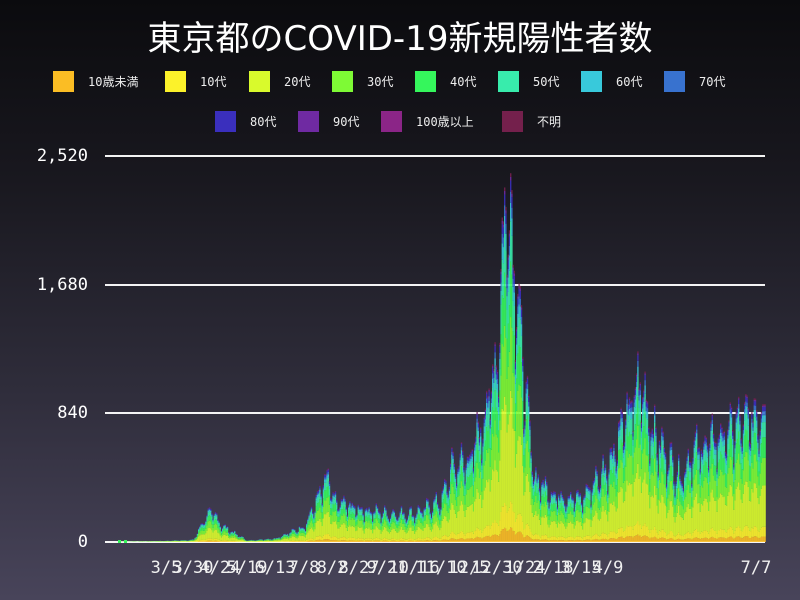 The image size is (800, 600). What do you see at coordinates (332, 568) in the screenshot?
I see `x-tick-label: 8/2` at bounding box center [332, 568].